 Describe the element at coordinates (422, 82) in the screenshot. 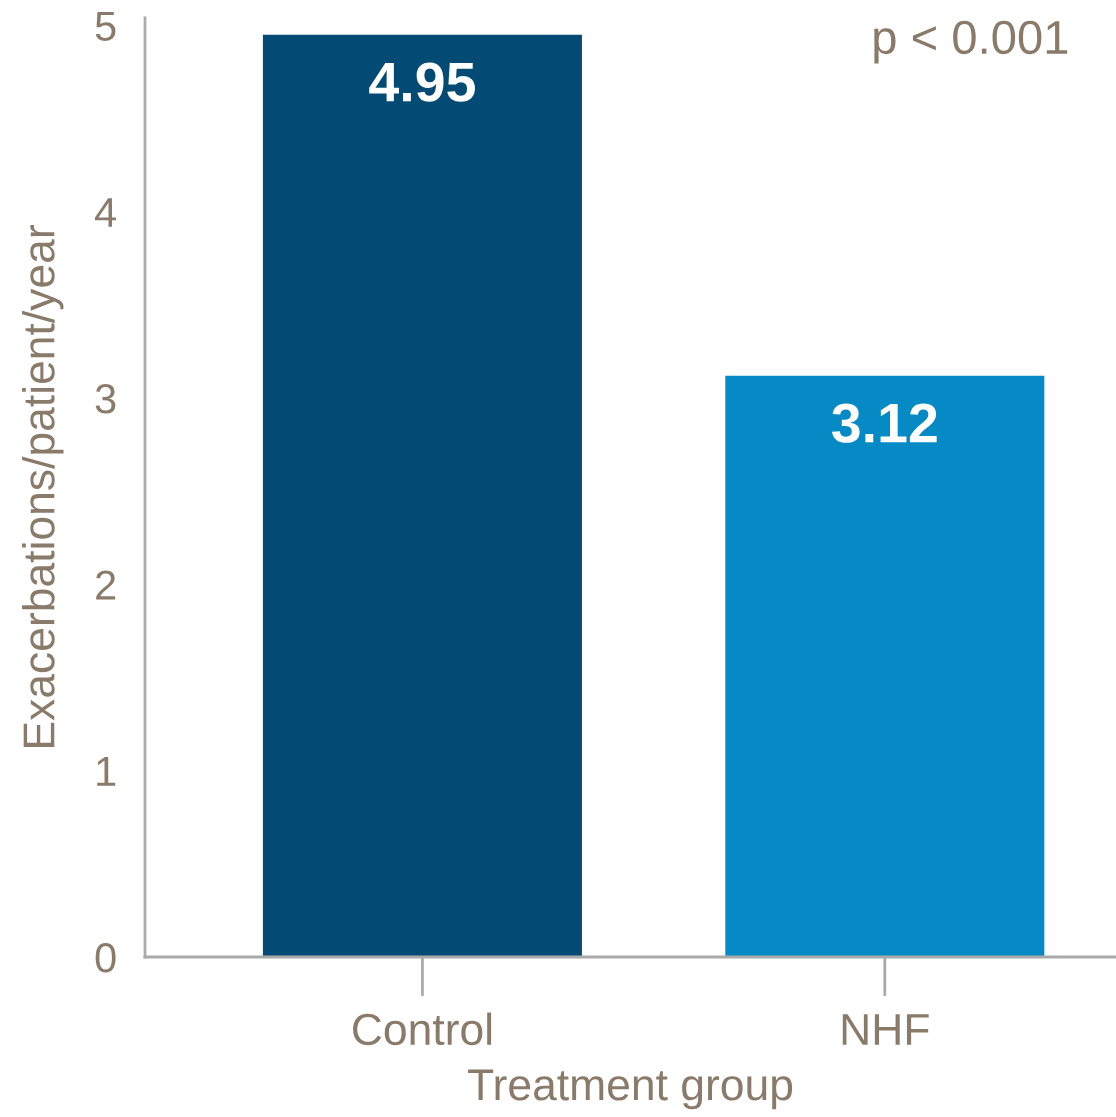

I see `data-label: 4.95` at that location.